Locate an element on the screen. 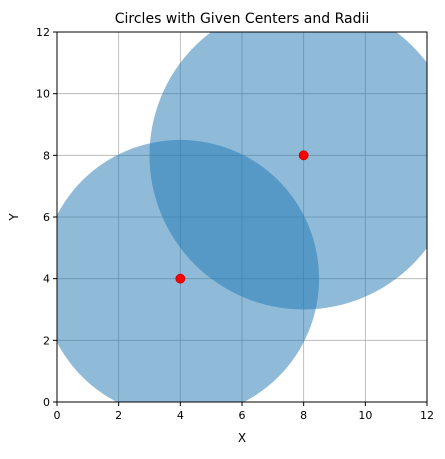 This screenshot has height=459, width=445. x-tick-label-2: 4 is located at coordinates (180, 415).